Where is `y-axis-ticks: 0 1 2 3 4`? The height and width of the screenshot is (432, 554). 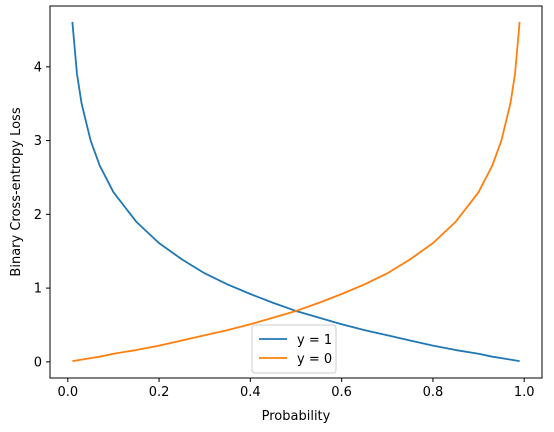 y-axis-ticks: 0 1 2 3 4 is located at coordinates (42, 215).